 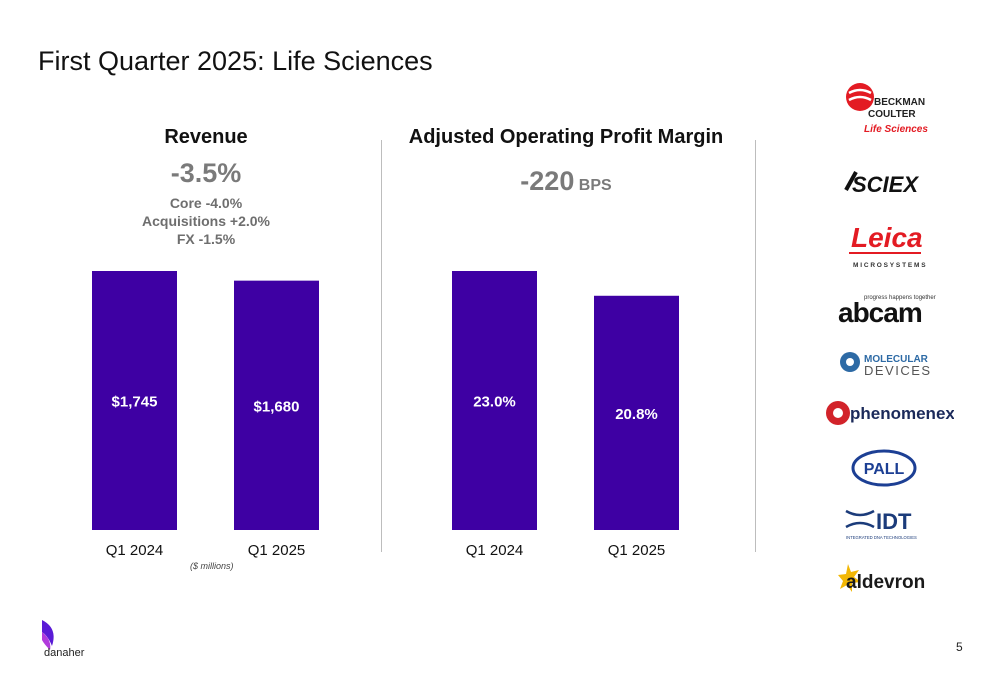 What do you see at coordinates (898, 370) in the screenshot?
I see `devices-text: DEVICES` at bounding box center [898, 370].